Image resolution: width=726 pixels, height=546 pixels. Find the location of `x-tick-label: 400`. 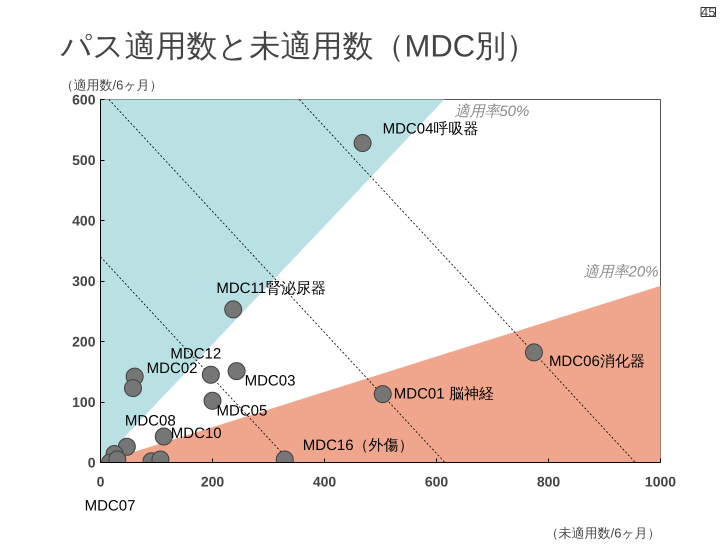

x-tick-label: 400 is located at coordinates (324, 482).